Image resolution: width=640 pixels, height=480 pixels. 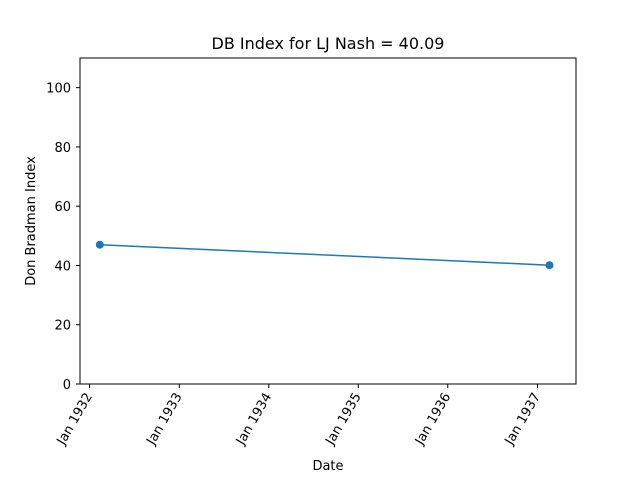 I want to click on series-line, so click(x=324, y=254).